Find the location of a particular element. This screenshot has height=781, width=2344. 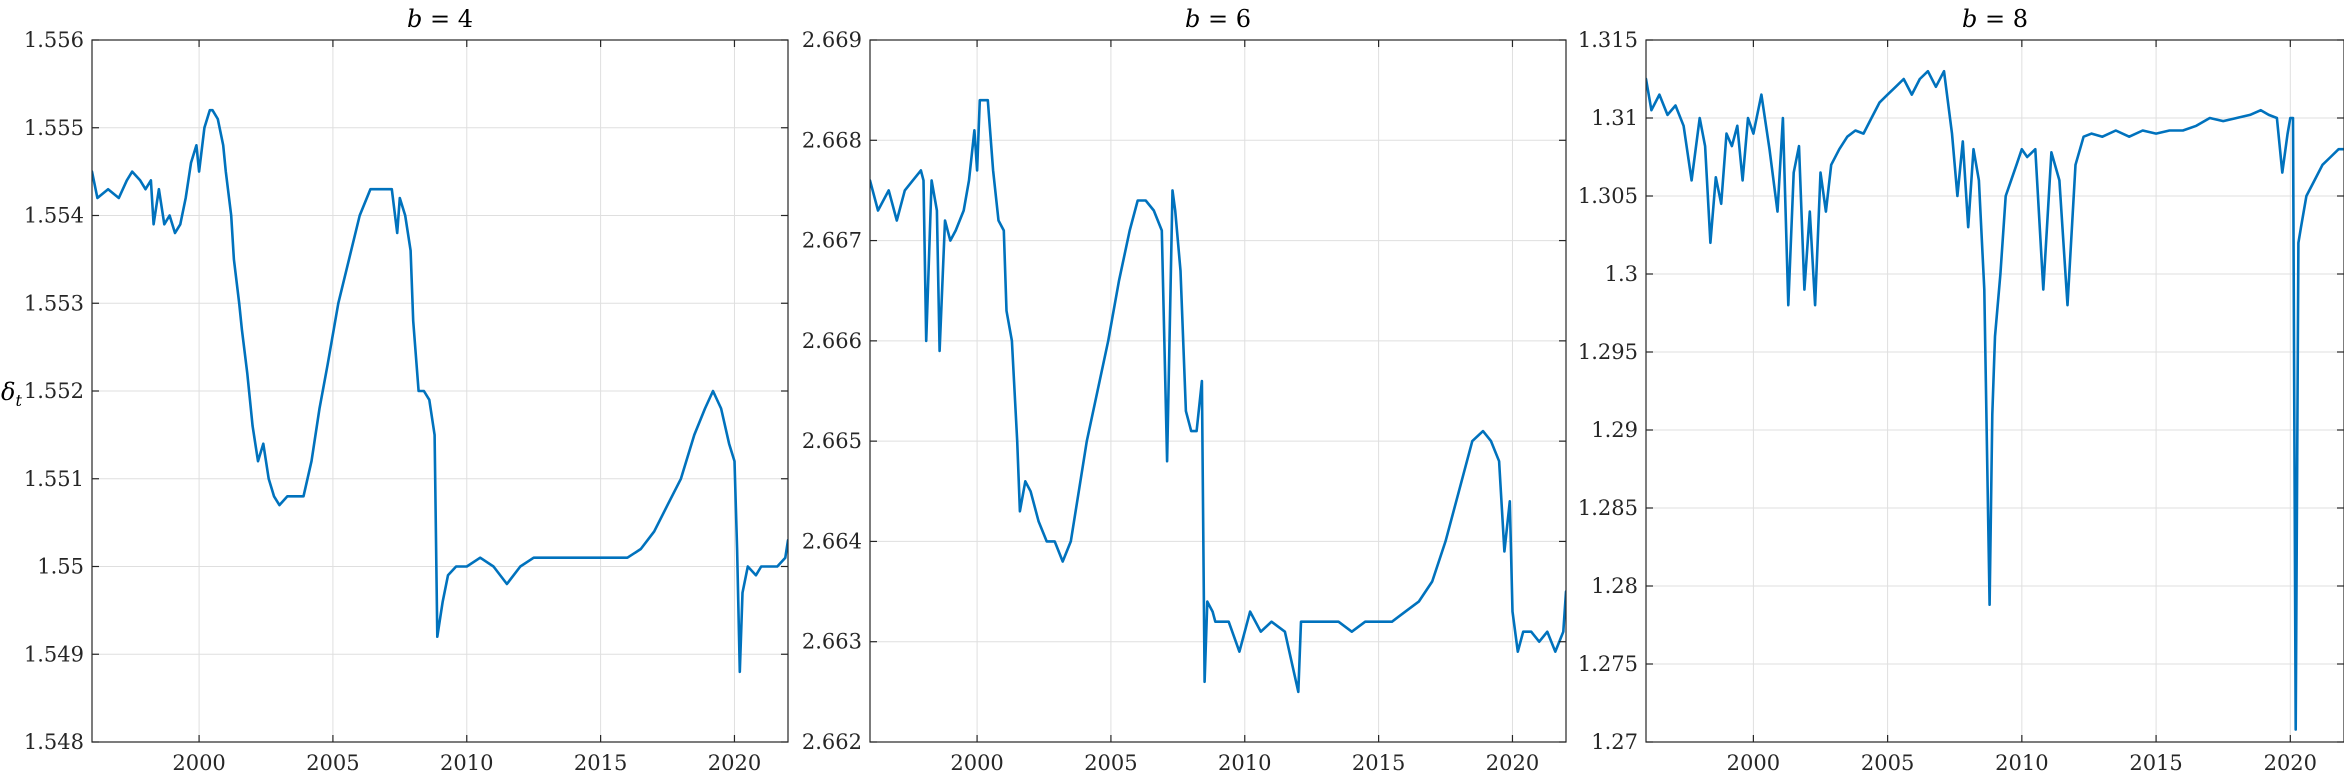

chart-title: b = 6 is located at coordinates (1218, 19).